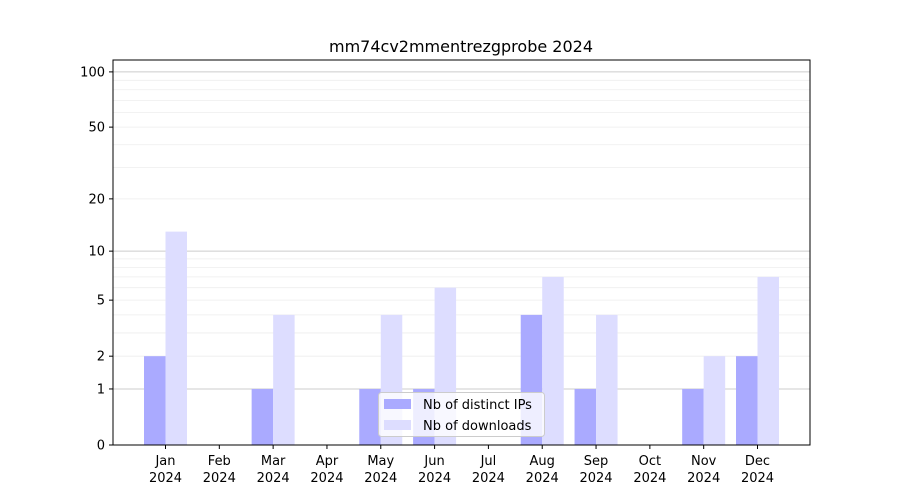  I want to click on chart-title: mm74cv2mmentrezgprobe 2024, so click(461, 46).